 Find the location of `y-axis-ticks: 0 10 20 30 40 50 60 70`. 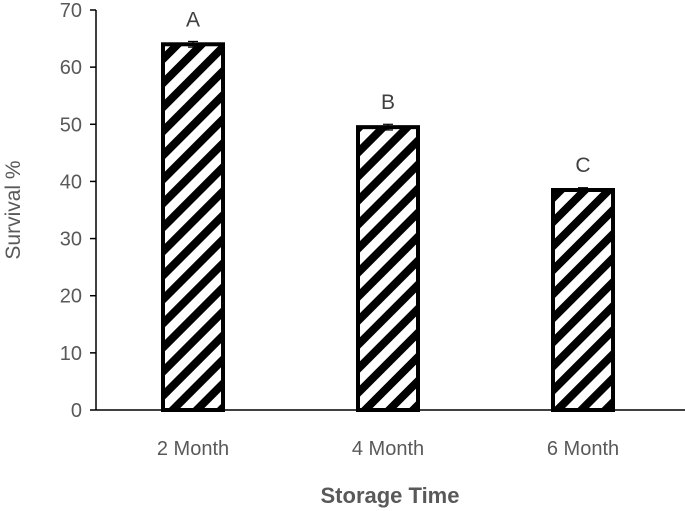

y-axis-ticks: 0 10 20 30 40 50 60 70 is located at coordinates (78, 211).